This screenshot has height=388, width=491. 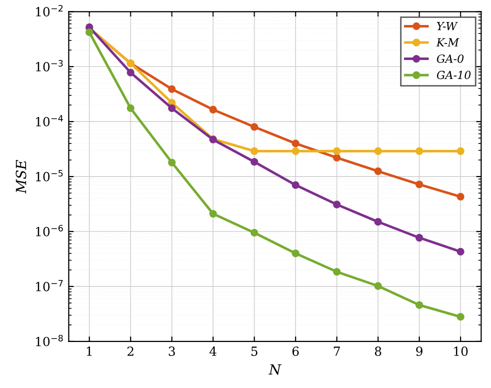 I want to click on x-tick-label: 2, so click(x=130, y=351).